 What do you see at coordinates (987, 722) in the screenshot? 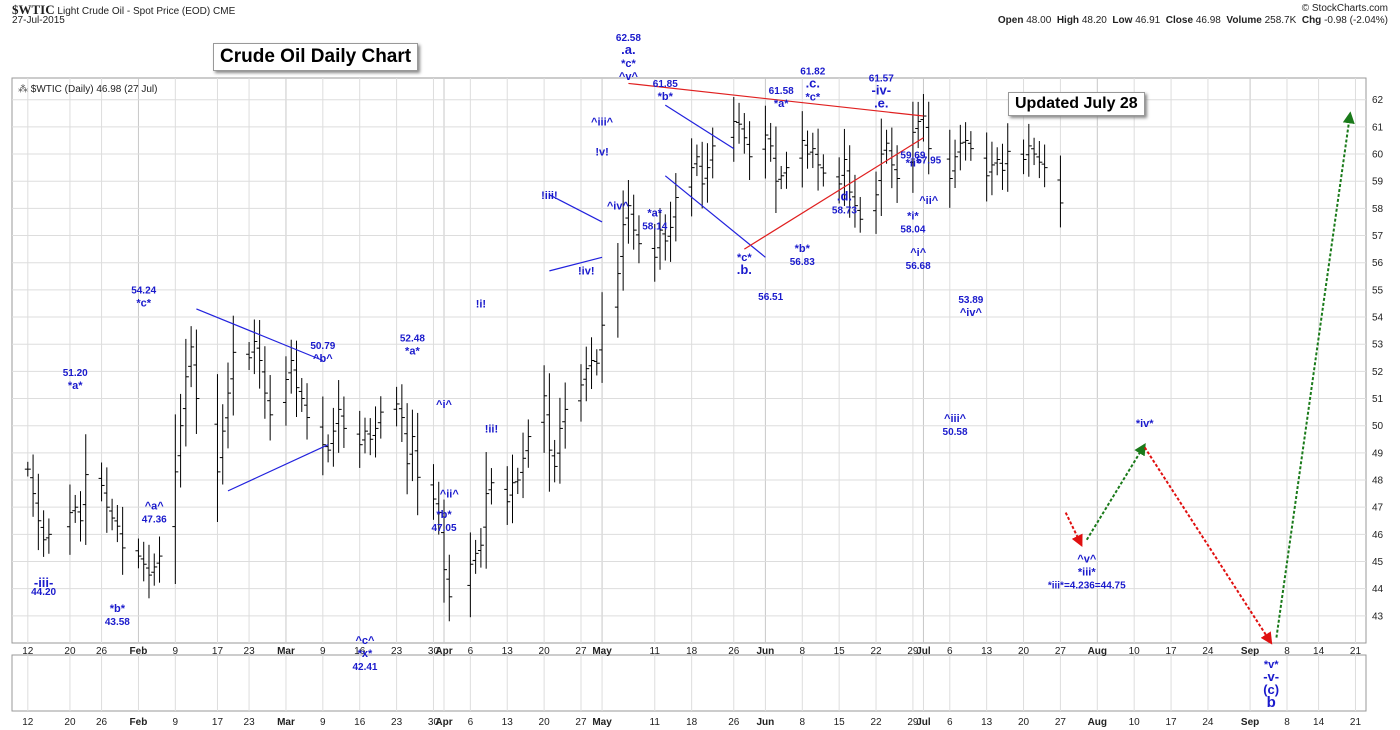
I see `x-tick-label-bottom: 13` at bounding box center [987, 722].